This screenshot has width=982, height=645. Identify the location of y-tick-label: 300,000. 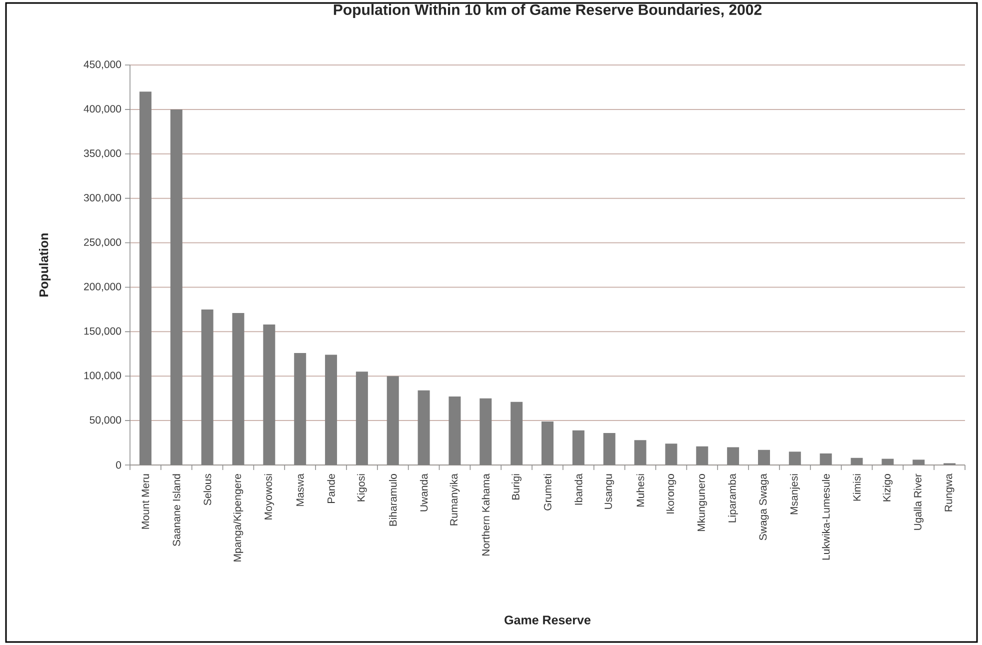
(103, 198).